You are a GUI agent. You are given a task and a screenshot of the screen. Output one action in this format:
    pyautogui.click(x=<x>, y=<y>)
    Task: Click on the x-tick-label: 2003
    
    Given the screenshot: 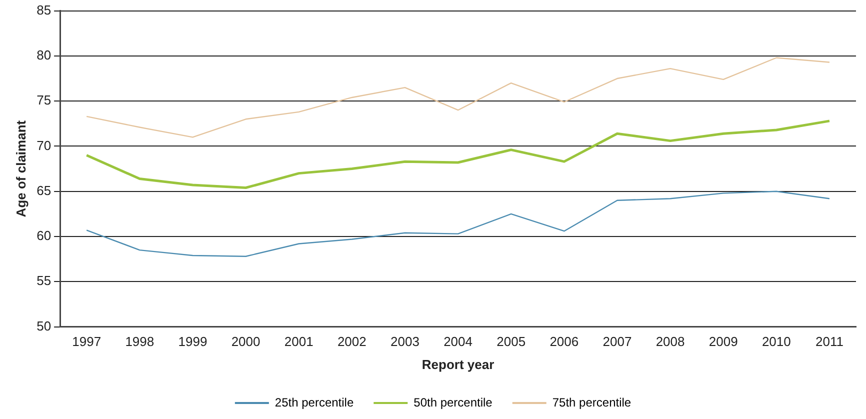 What is the action you would take?
    pyautogui.click(x=405, y=342)
    